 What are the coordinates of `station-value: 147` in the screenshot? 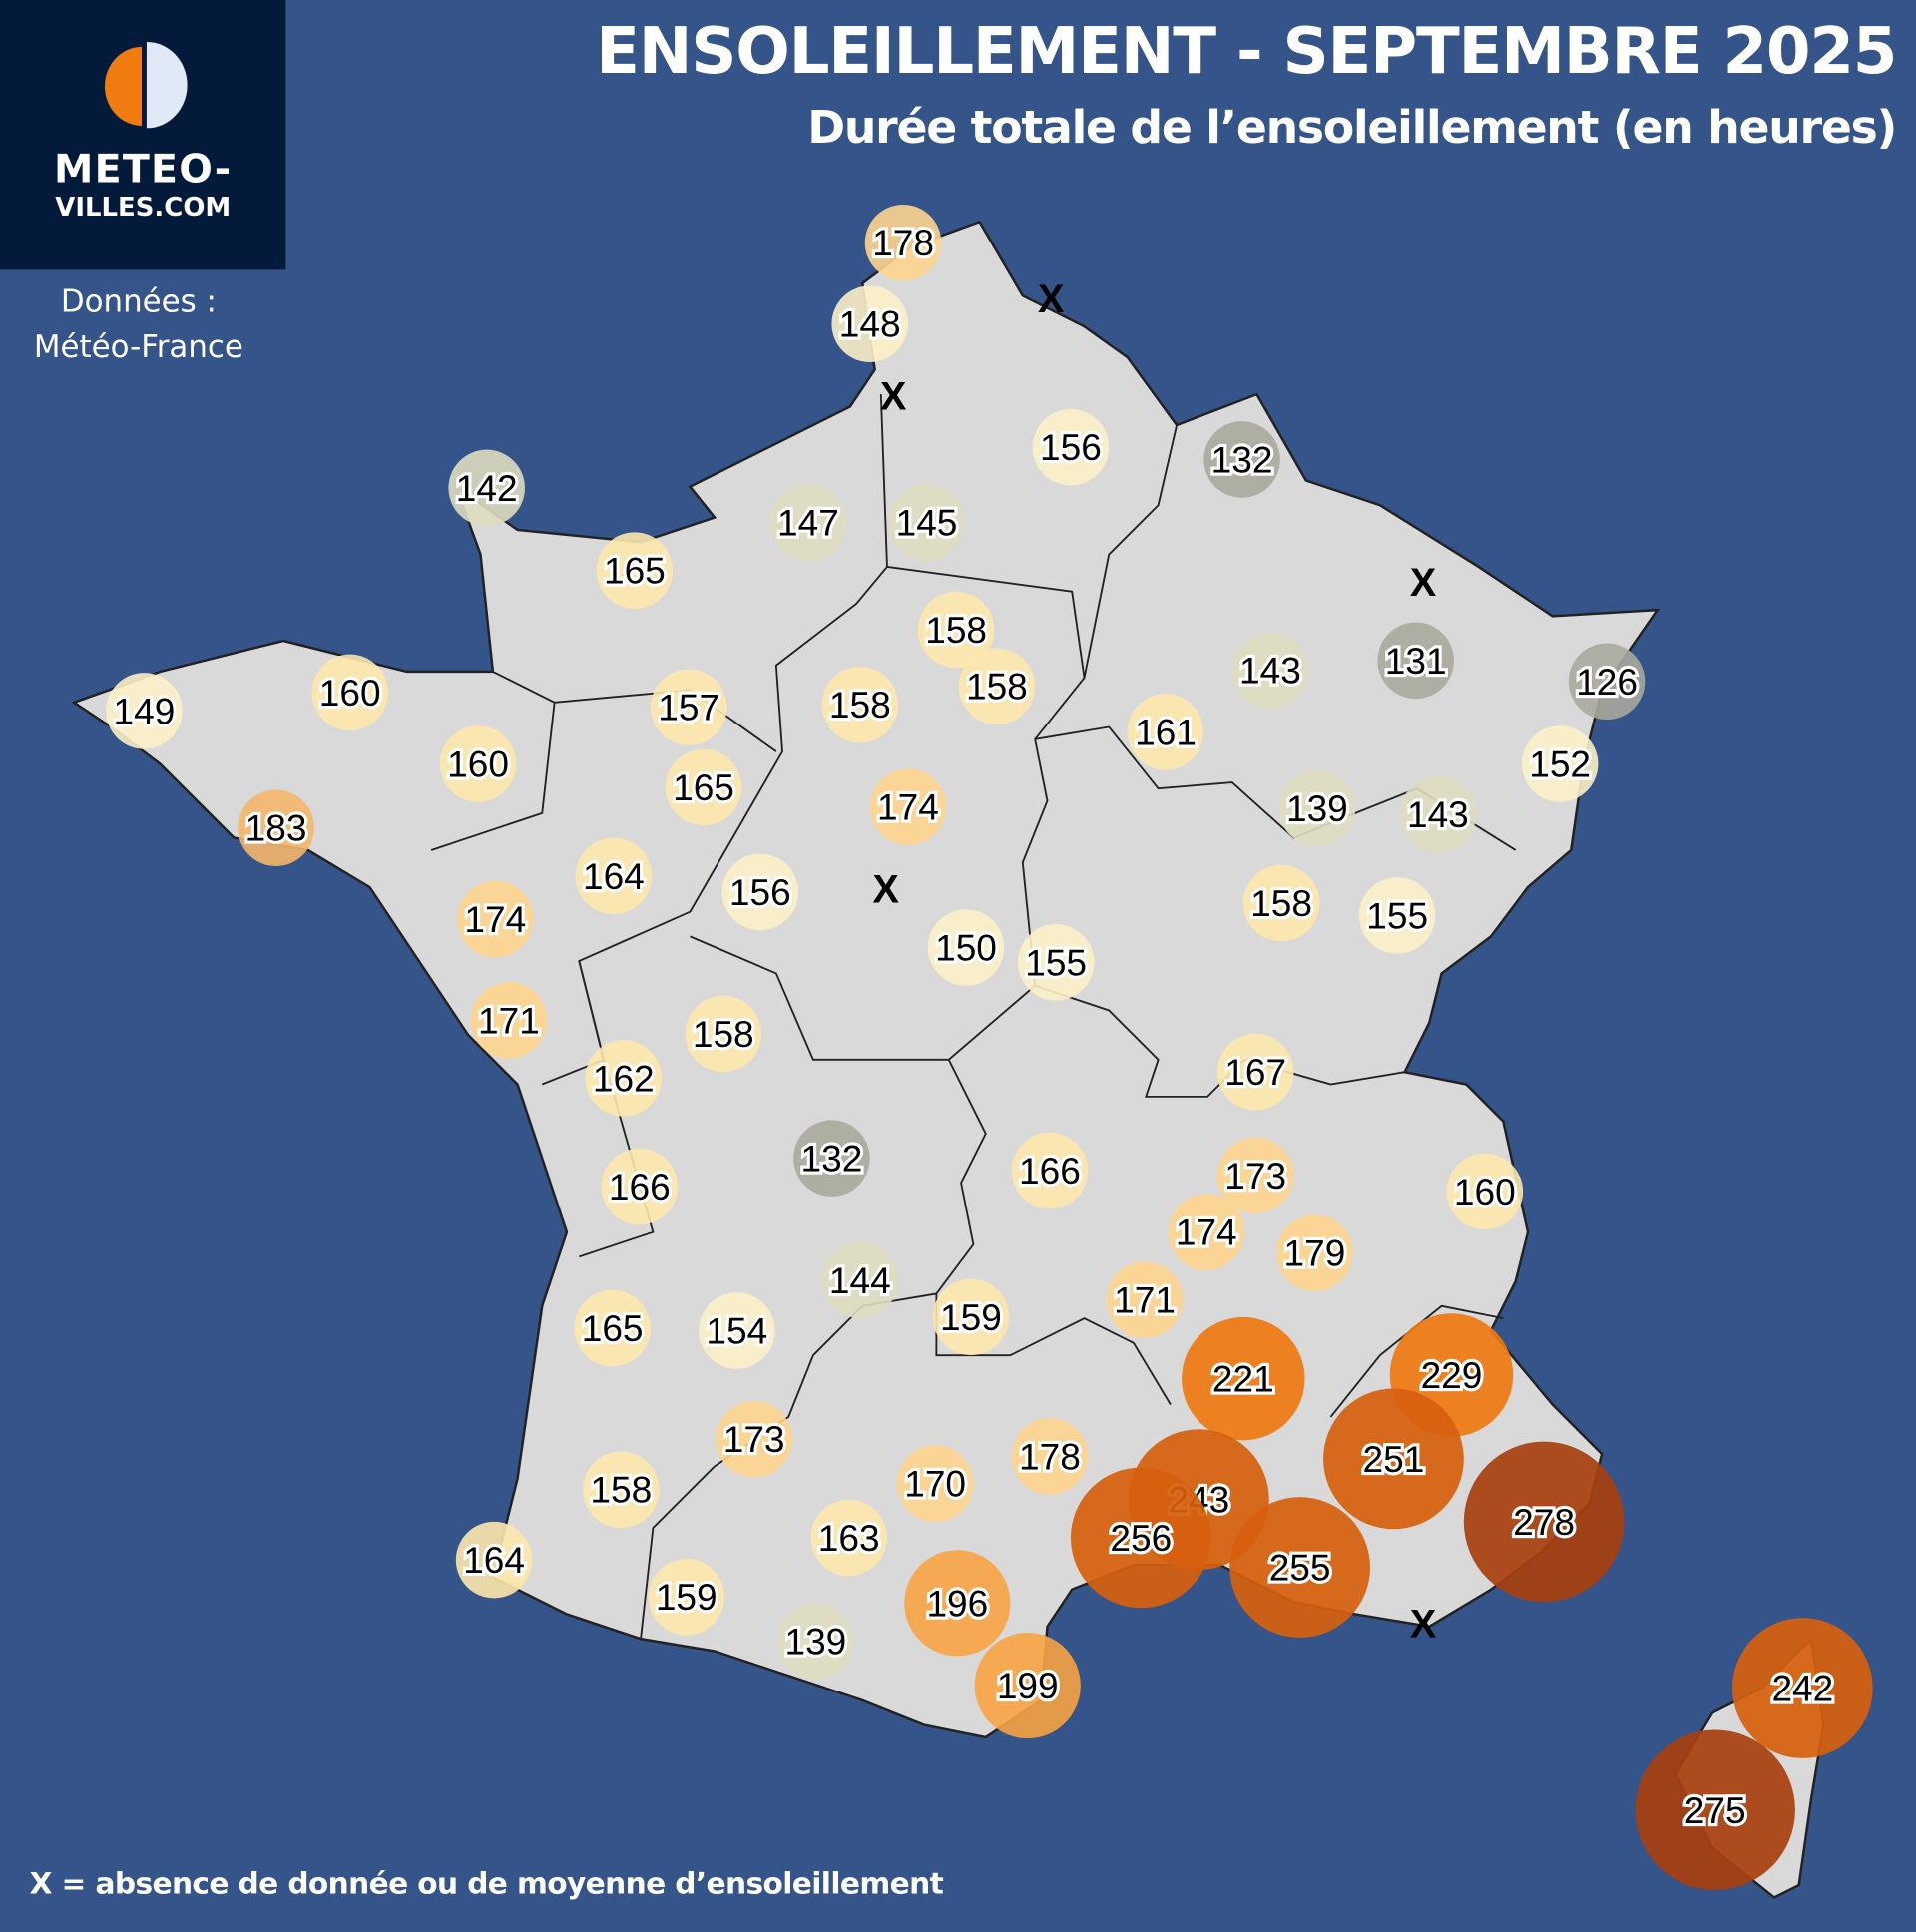 It's located at (808, 523).